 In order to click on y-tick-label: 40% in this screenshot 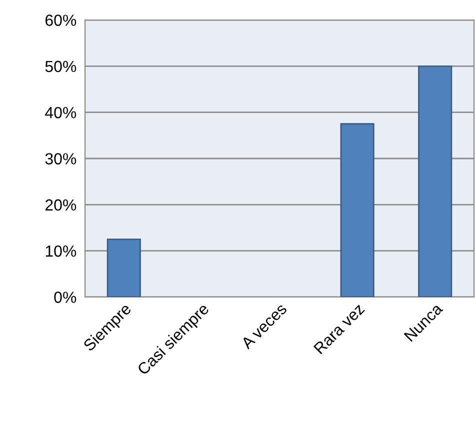, I will do `click(60, 112)`.